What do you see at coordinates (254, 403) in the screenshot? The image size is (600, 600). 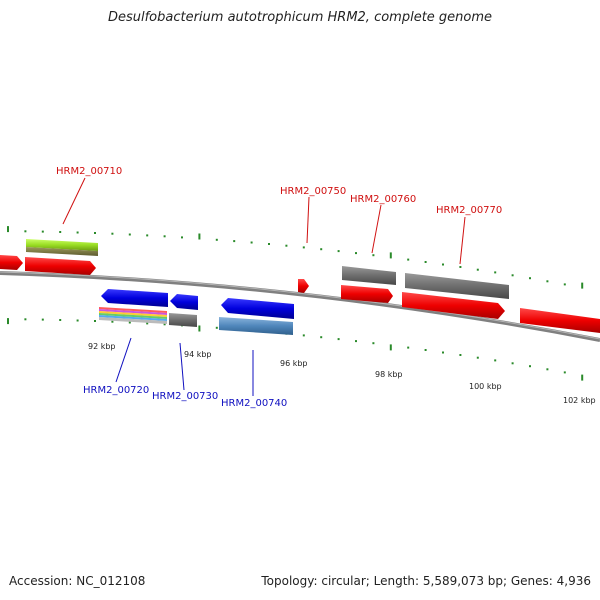 I see `gene-label-hrm2-00740: HRM2_00740` at bounding box center [254, 403].